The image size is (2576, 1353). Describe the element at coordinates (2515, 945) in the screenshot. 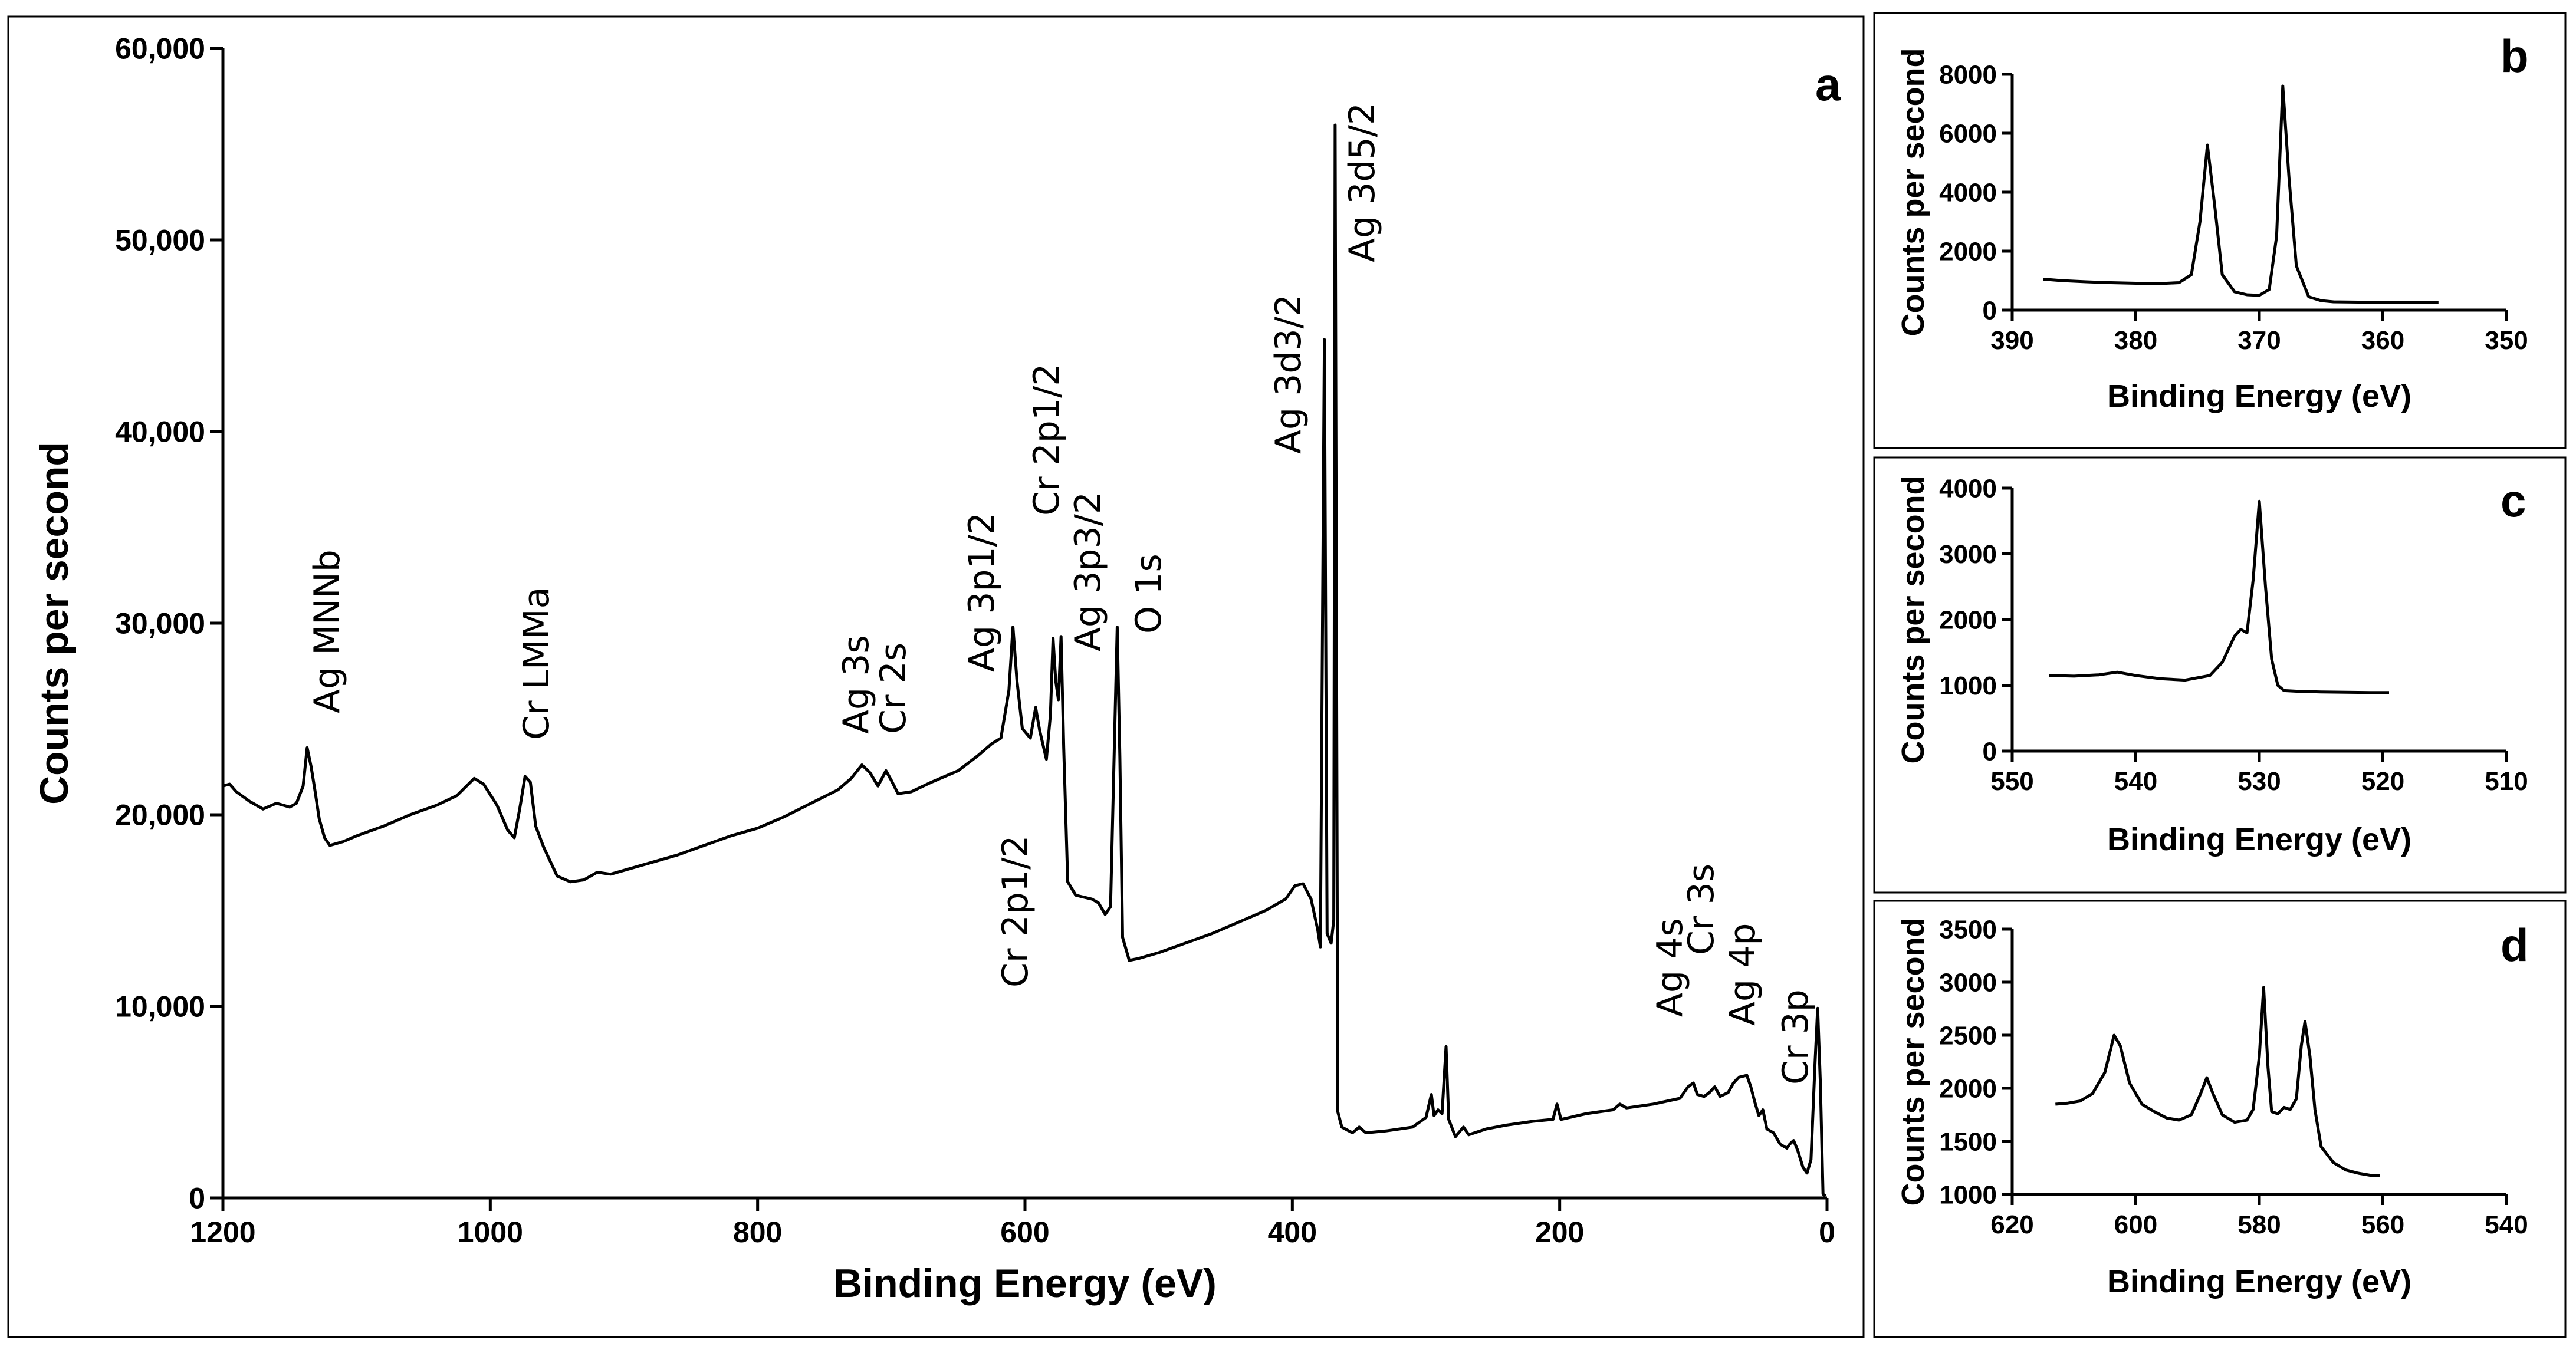

I see `panel-d-label: d` at that location.